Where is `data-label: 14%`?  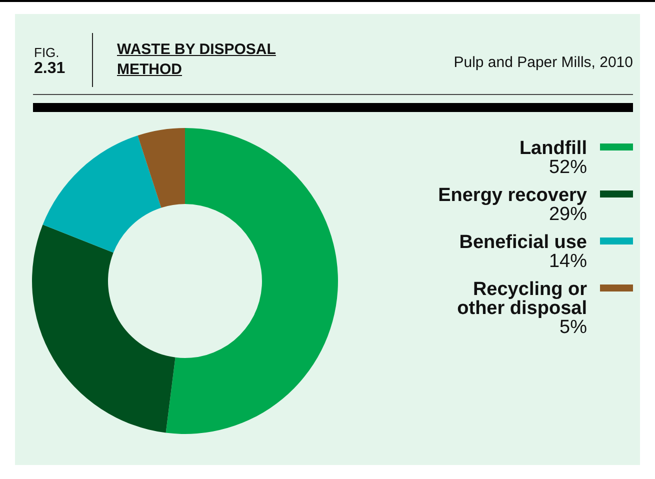 data-label: 14% is located at coordinates (568, 261).